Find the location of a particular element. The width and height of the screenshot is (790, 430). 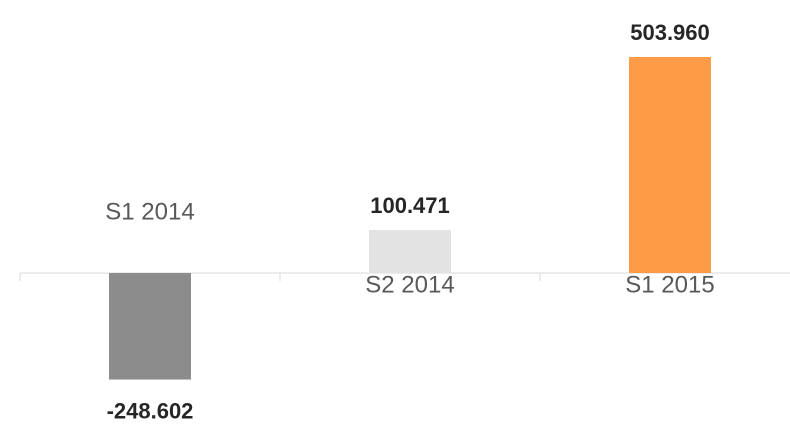

value-label: 503.960 is located at coordinates (670, 32).